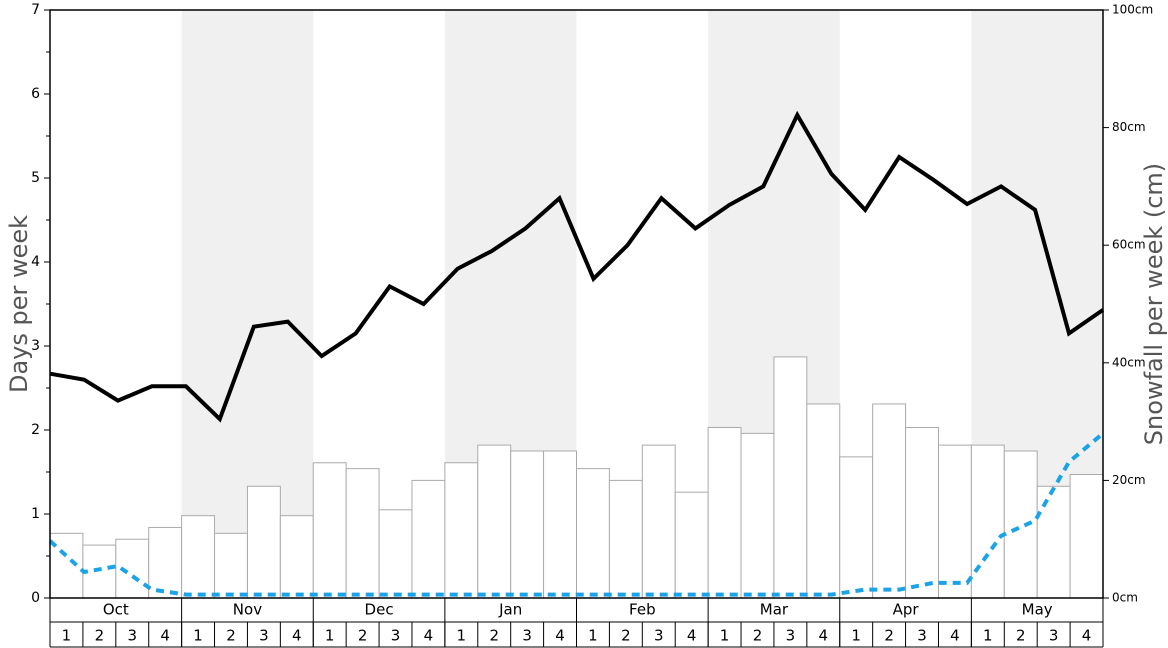 This screenshot has width=1168, height=648. I want to click on month-label: Mar, so click(774, 610).